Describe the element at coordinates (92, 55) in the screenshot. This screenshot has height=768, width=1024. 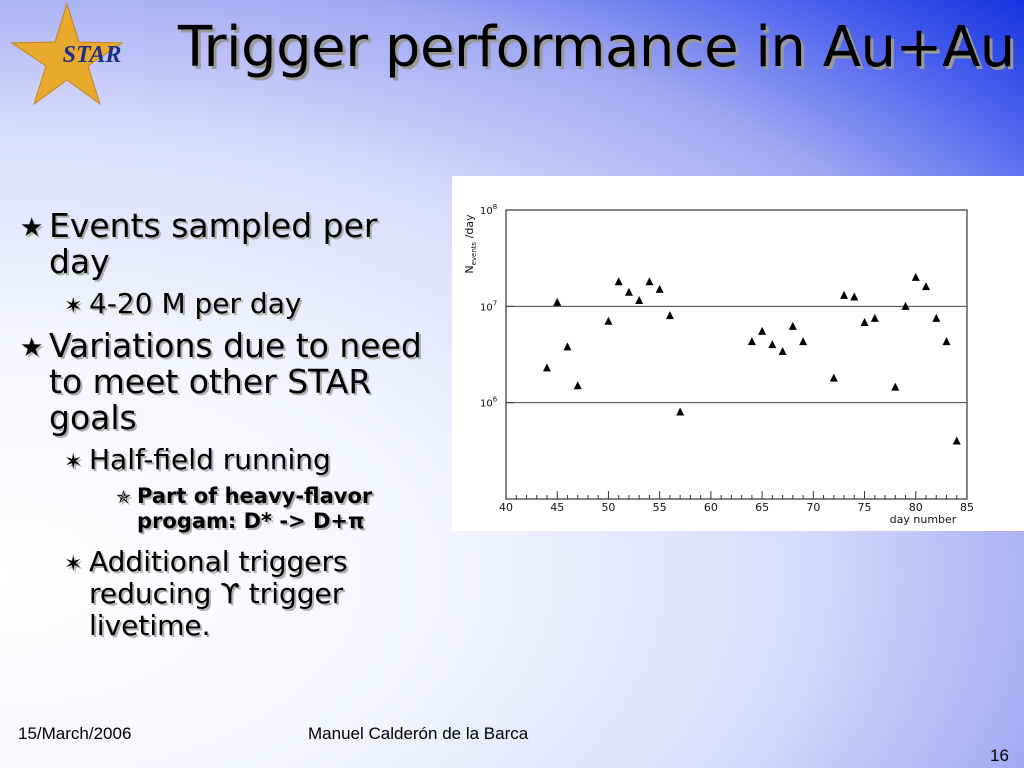
I see `star-logo-text: STAR` at that location.